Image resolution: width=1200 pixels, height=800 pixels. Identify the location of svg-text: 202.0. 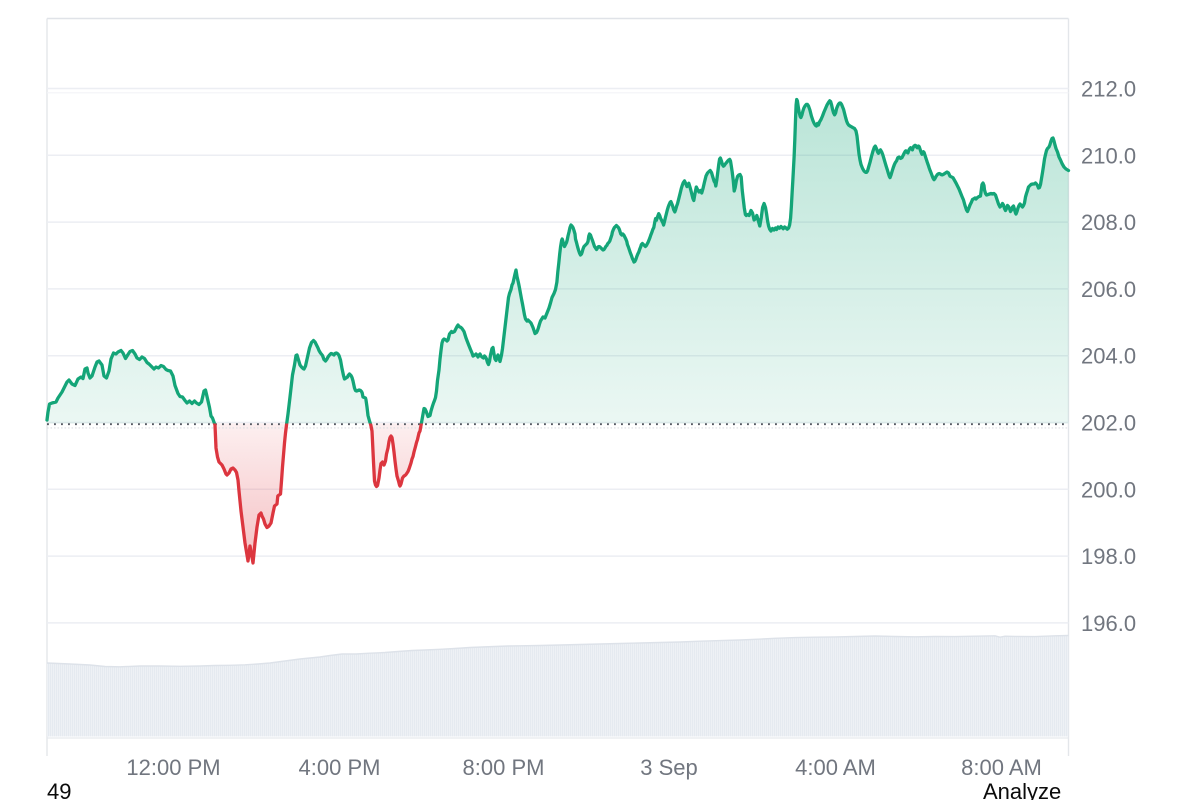
(1108, 423).